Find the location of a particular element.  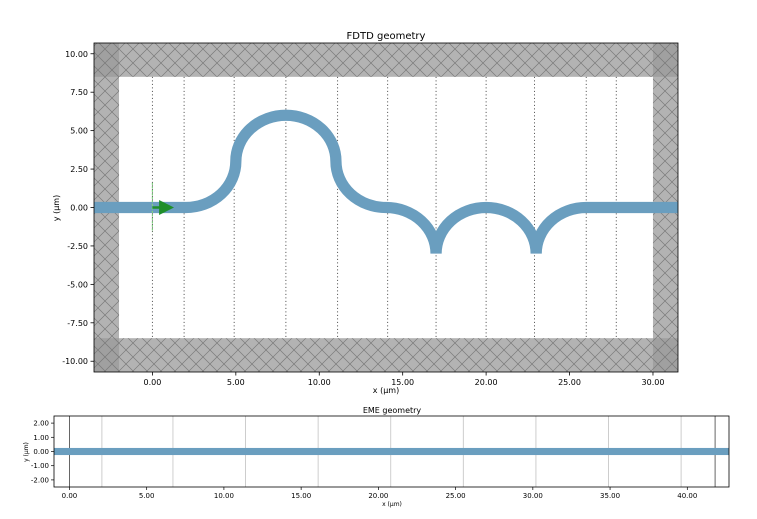

eme-plot-area is located at coordinates (391, 451).